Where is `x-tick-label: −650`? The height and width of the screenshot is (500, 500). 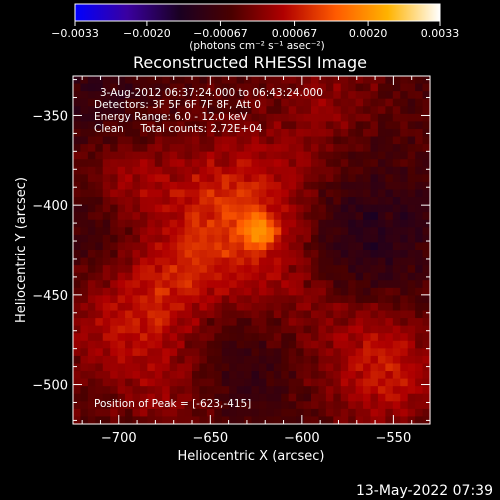
x-tick-label: −650 is located at coordinates (210, 438).